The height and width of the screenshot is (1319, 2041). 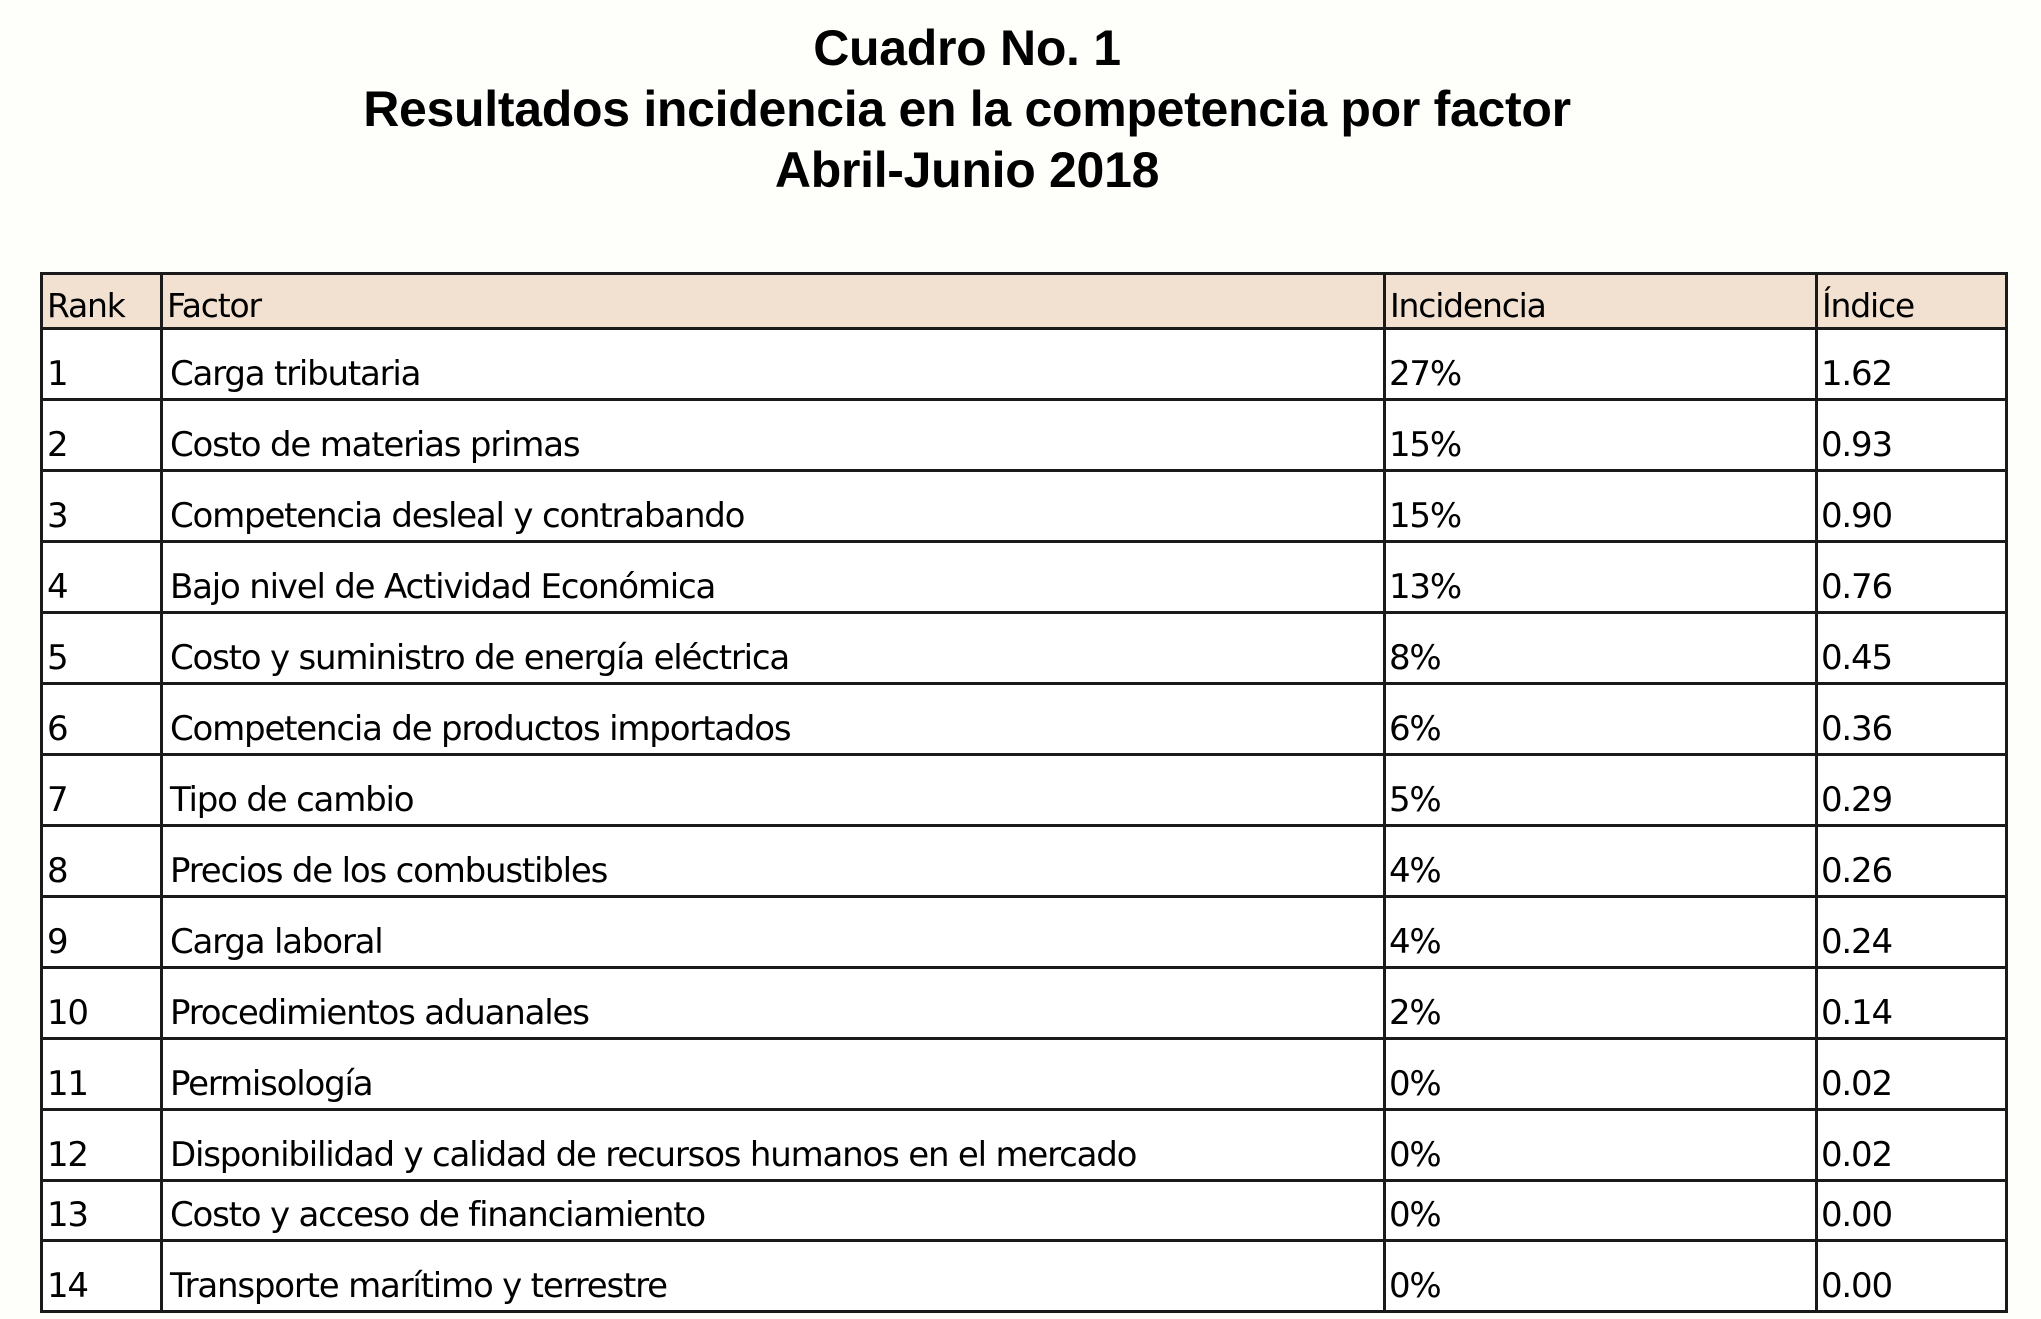 What do you see at coordinates (1600, 719) in the screenshot?
I see `cell-incidencia: 6%` at bounding box center [1600, 719].